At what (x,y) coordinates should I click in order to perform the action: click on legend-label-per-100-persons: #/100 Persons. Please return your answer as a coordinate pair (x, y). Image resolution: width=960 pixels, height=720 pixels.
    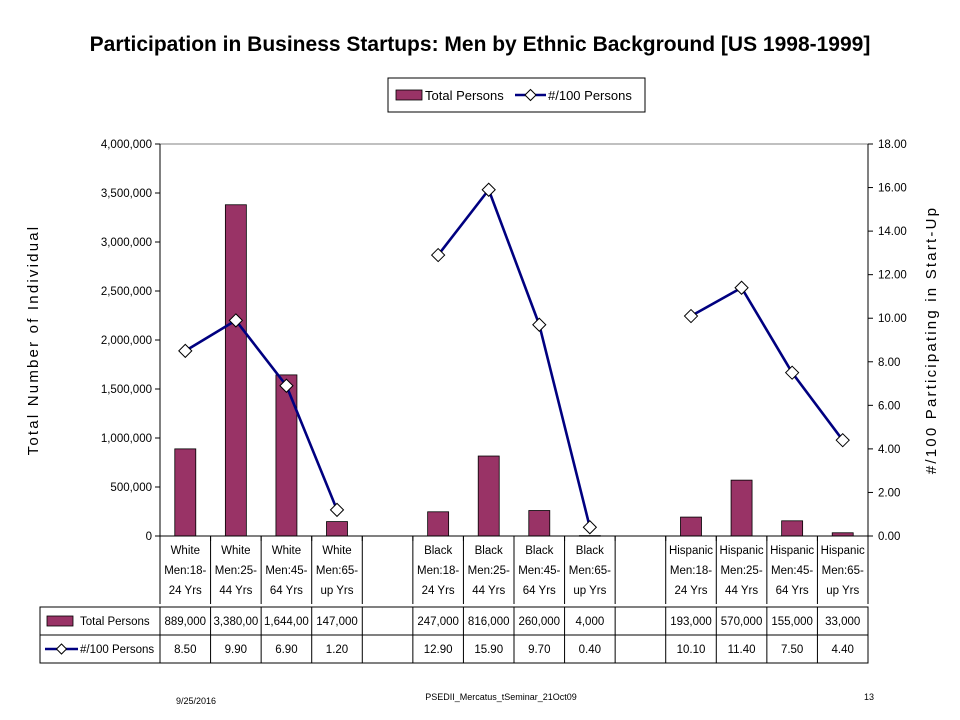
    Looking at the image, I should click on (590, 95).